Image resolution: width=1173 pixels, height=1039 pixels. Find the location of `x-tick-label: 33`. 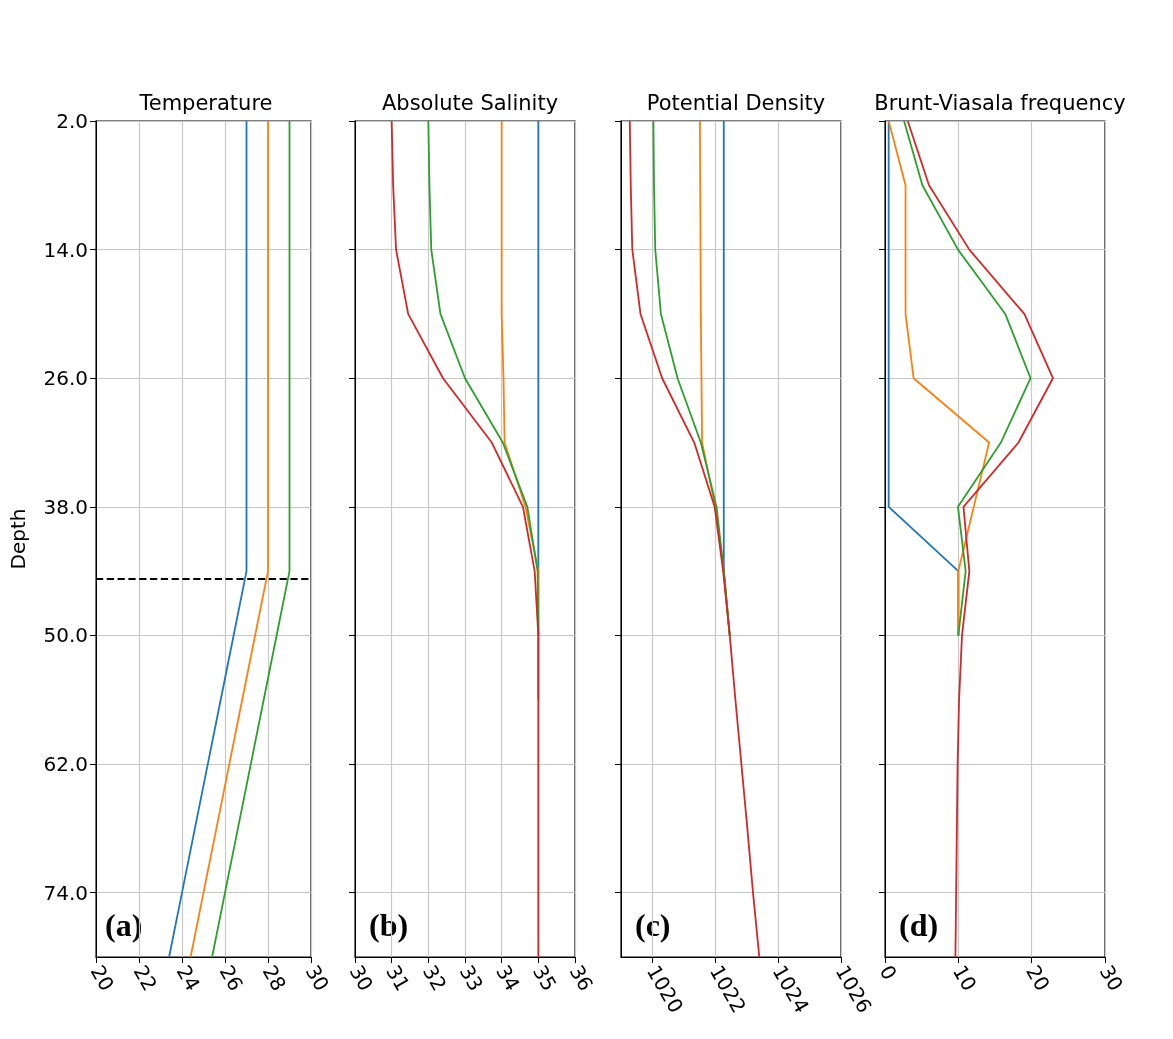

x-tick-label: 33 is located at coordinates (471, 978).